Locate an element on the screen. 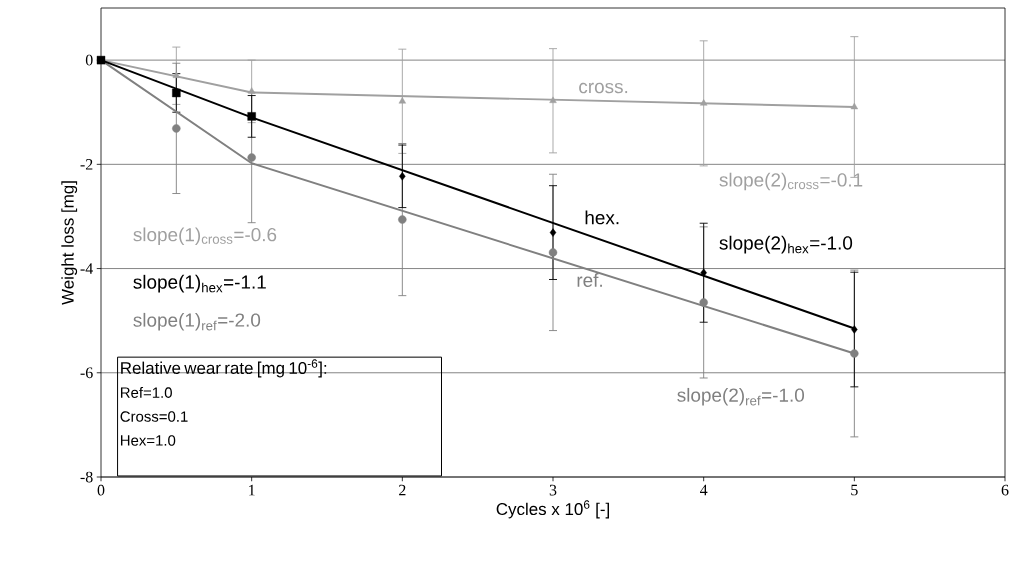  y-tick-label: -2 is located at coordinates (86, 164).